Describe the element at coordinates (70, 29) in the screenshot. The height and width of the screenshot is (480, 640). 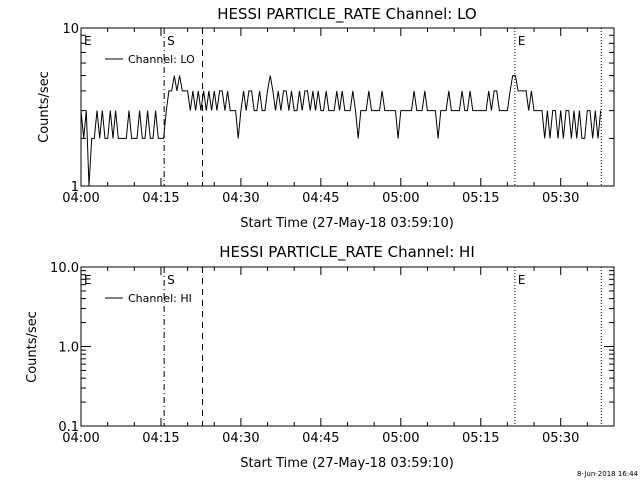
I see `y-tick-label: 10` at that location.